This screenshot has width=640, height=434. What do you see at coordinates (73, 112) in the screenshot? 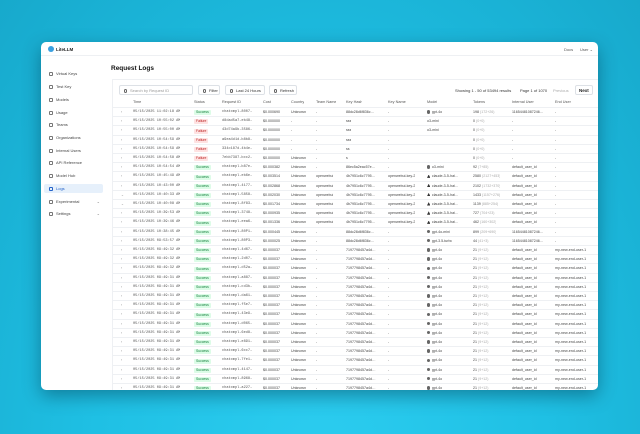
I see `sidebar-item-usage: Usage` at bounding box center [73, 112].